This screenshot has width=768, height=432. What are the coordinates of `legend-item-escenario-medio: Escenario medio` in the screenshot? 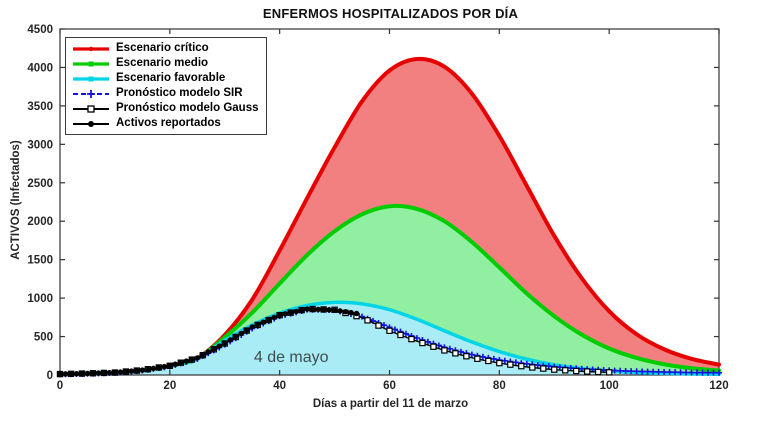 It's located at (165, 63).